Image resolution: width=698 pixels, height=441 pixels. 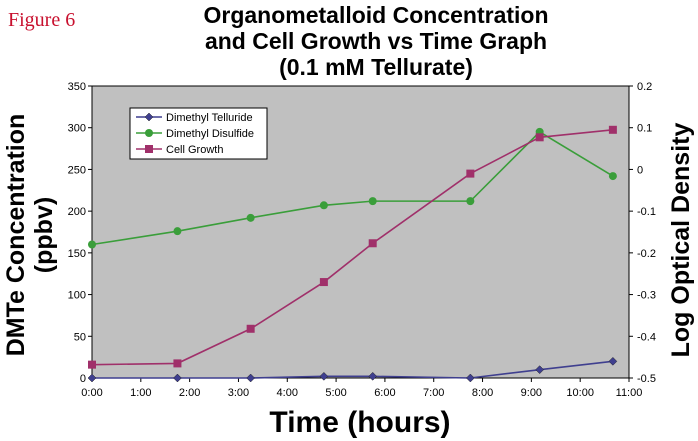 I want to click on chart-title-line-3: (0.1 mM Tellurate), so click(x=376, y=67).